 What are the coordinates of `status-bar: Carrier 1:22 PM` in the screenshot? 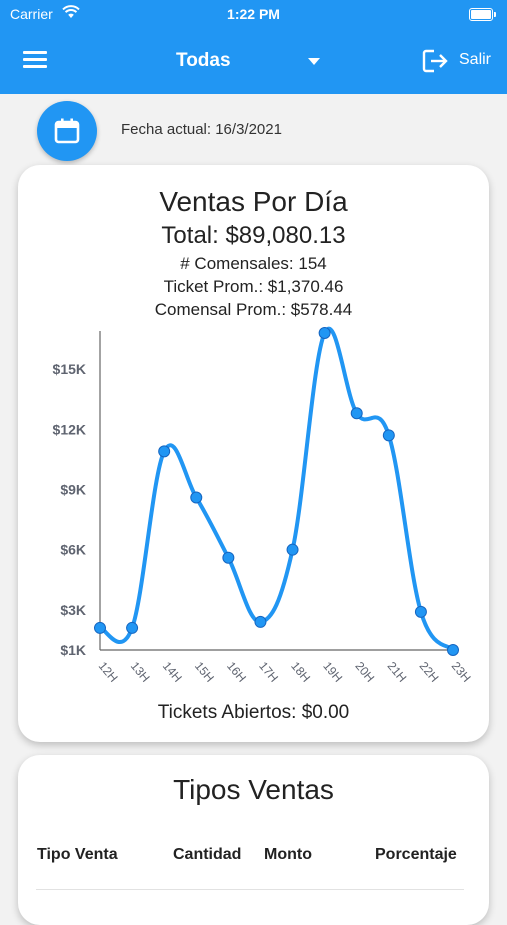 It's located at (253, 15).